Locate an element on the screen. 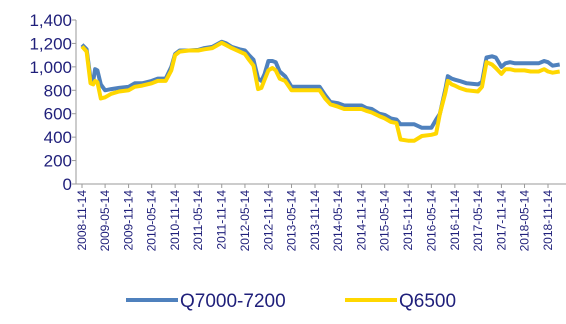 Image resolution: width=566 pixels, height=324 pixels. legend-label-q7000-7200: Q7000-7200 is located at coordinates (233, 301).